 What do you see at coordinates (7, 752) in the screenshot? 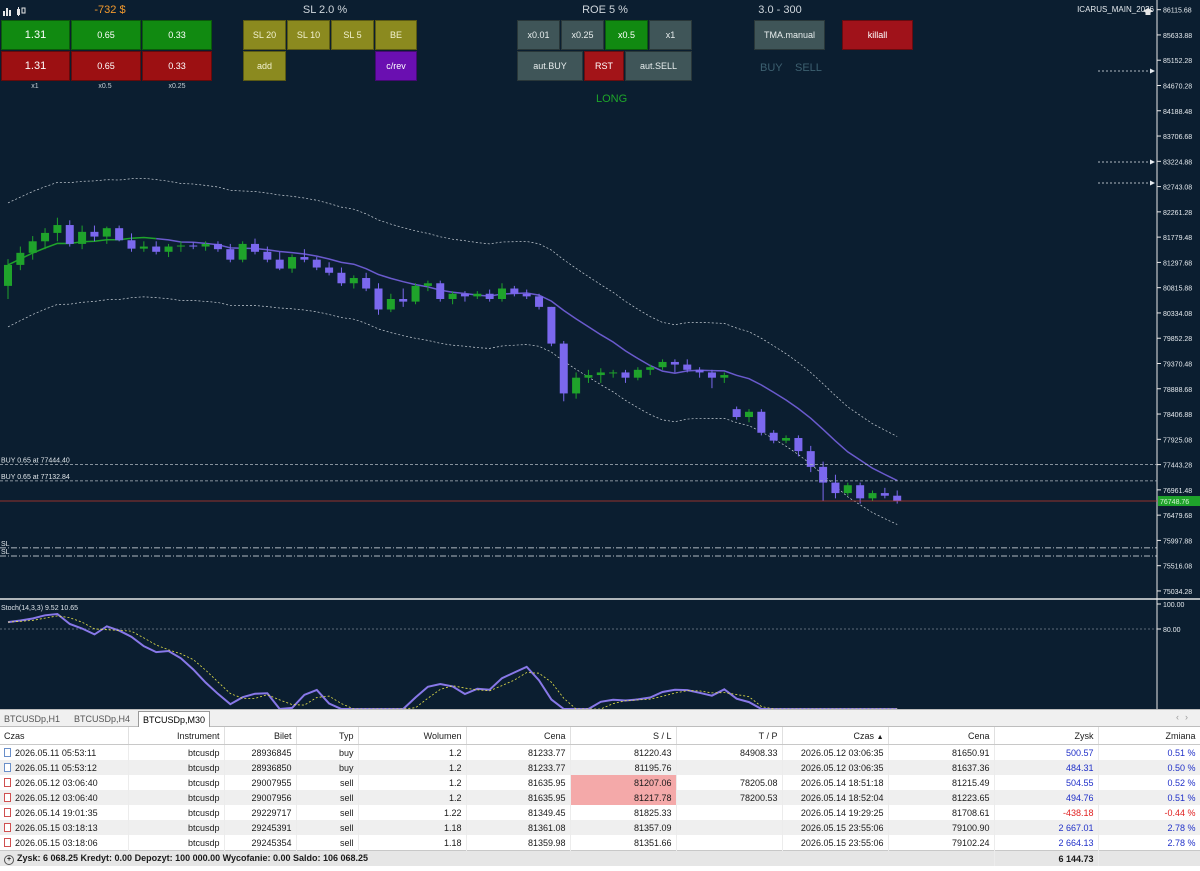
I see `buy-order-icon` at bounding box center [7, 752].